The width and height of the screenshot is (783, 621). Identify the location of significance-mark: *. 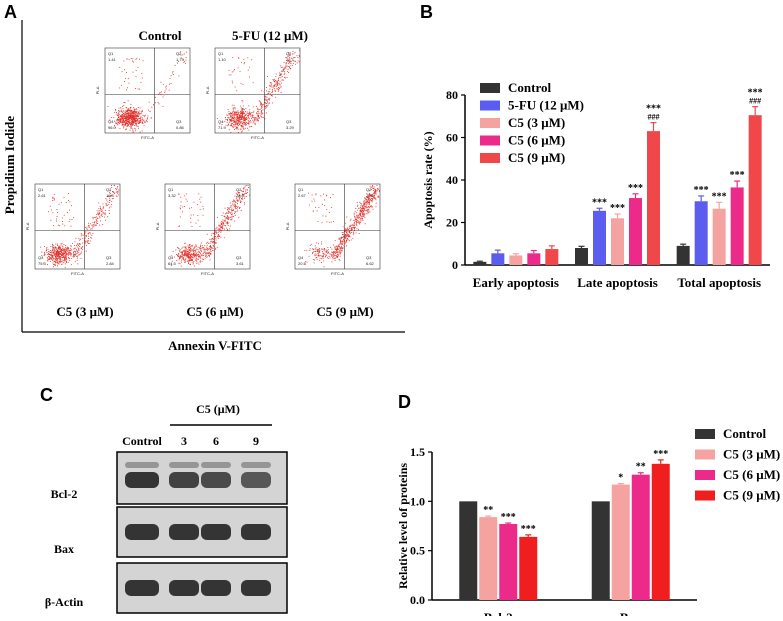
(620, 478).